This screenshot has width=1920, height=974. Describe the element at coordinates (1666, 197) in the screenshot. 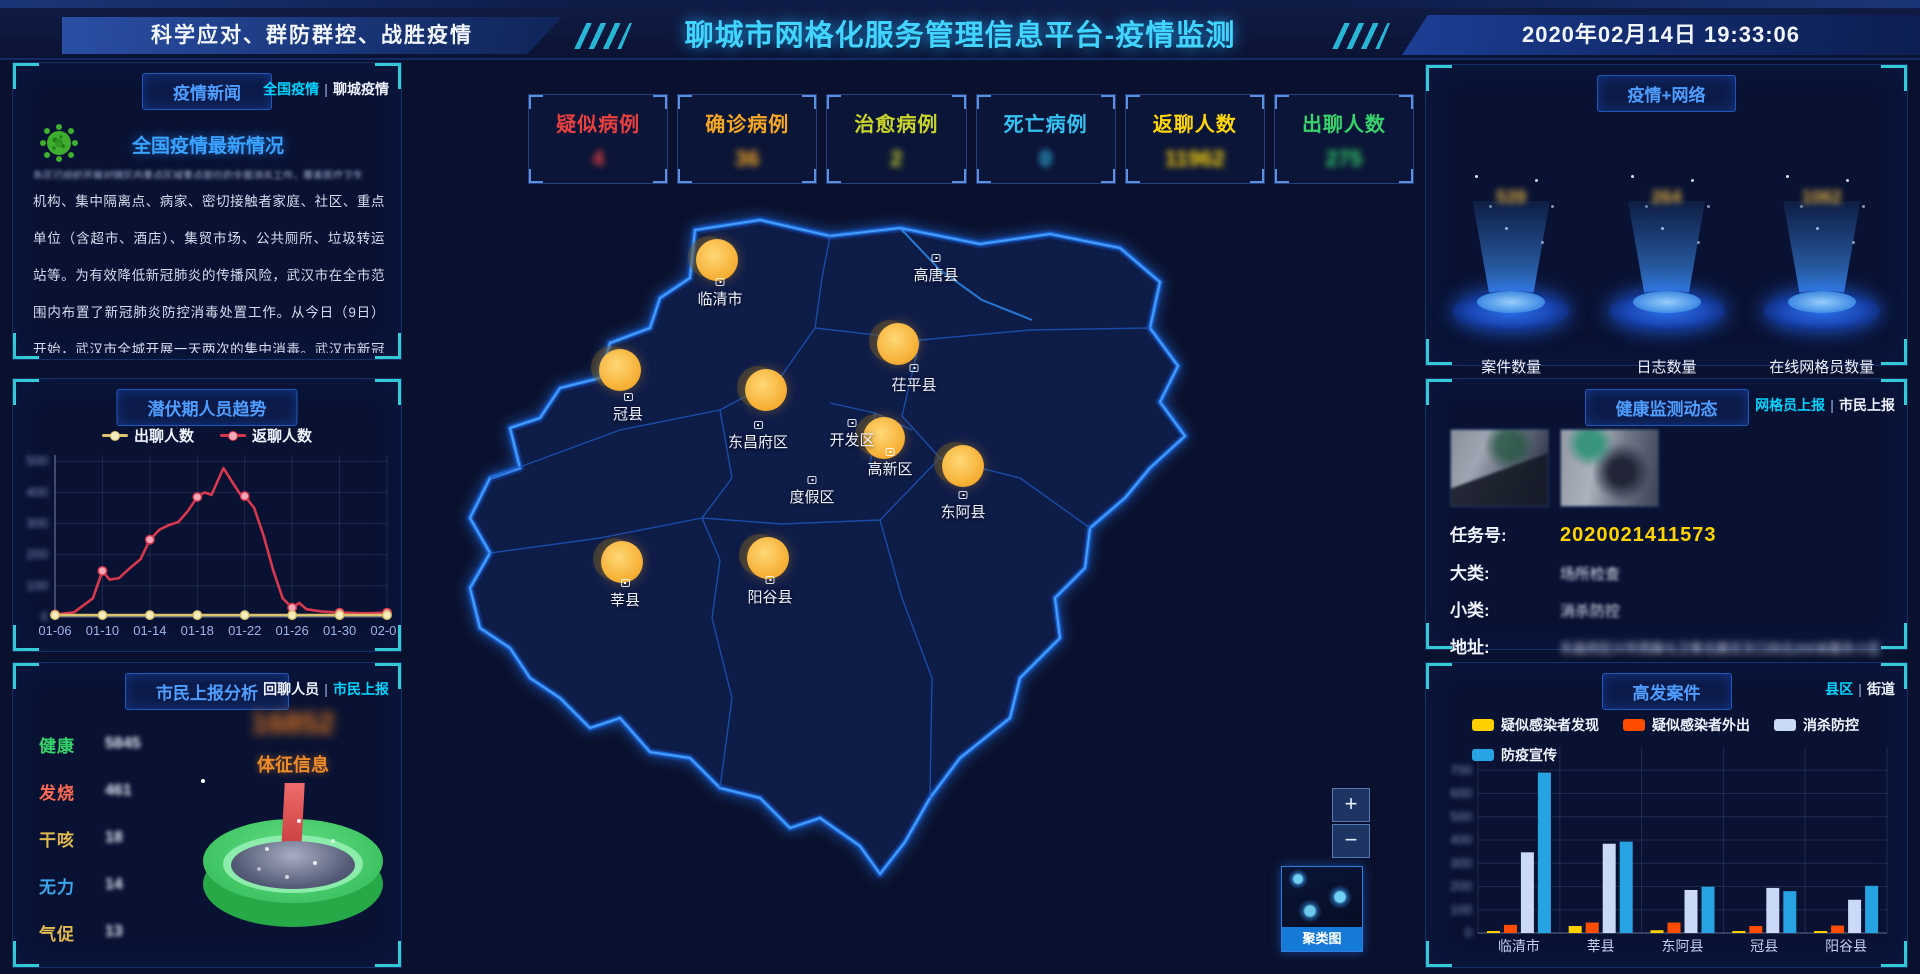

I see `metric-value: 264` at that location.